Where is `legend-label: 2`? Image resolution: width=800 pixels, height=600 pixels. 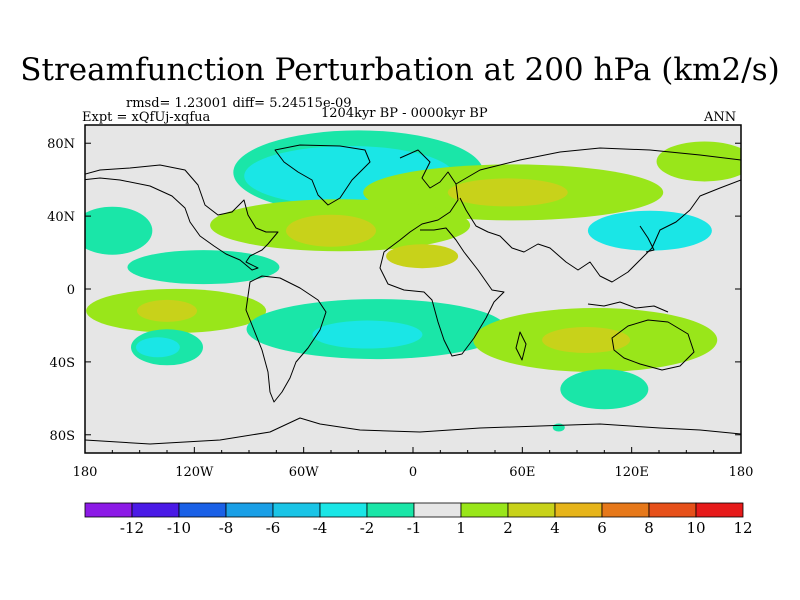
legend-label: 2 is located at coordinates (508, 528).